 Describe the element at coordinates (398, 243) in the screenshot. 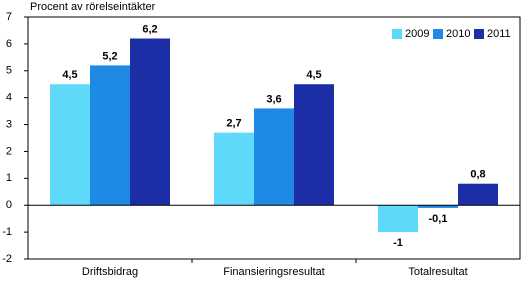

I see `value-label: -1` at that location.